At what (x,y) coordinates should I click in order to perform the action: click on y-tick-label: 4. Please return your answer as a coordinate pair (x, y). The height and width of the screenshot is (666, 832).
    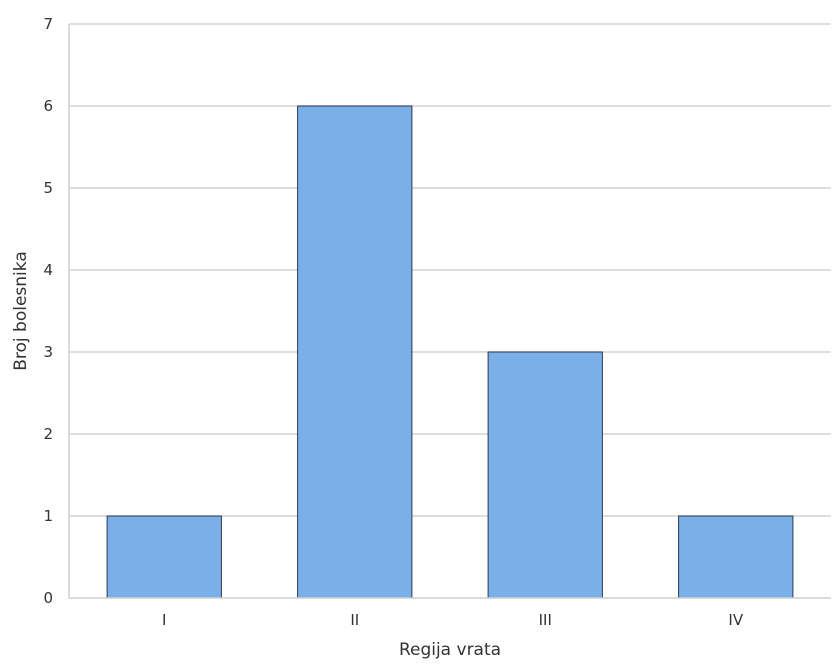
    Looking at the image, I should click on (48, 270).